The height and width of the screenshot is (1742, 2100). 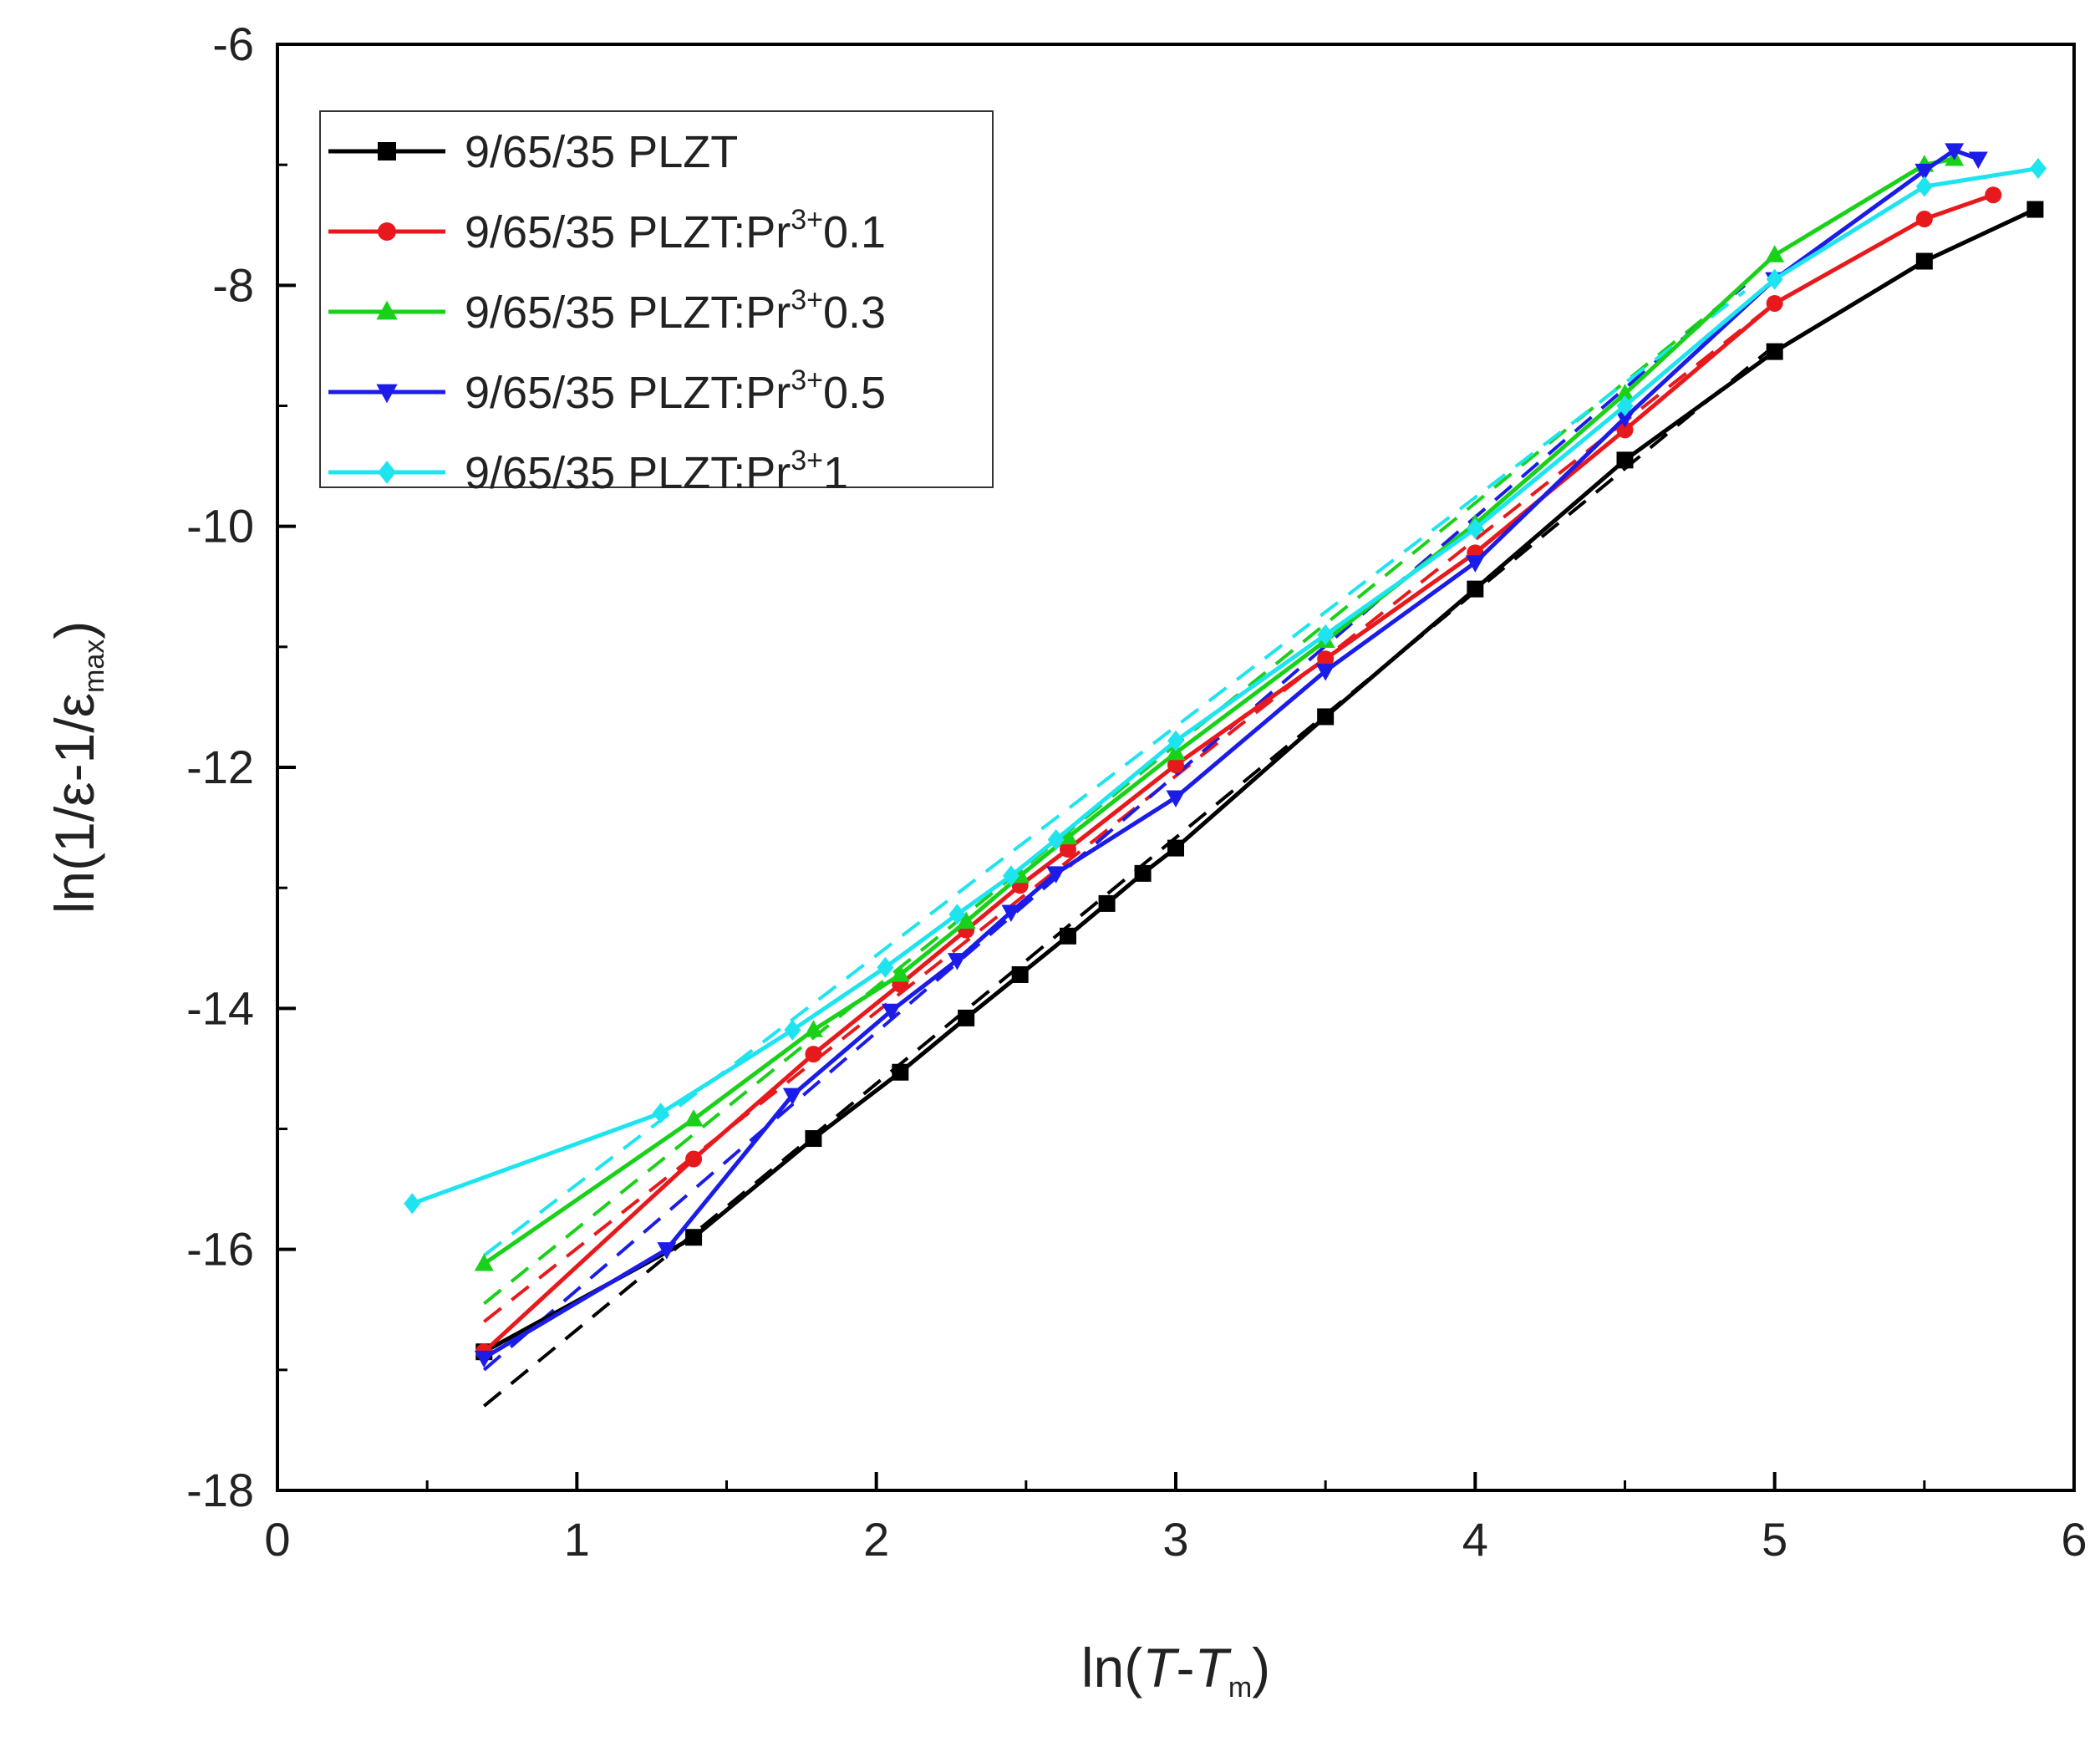 What do you see at coordinates (1175, 1539) in the screenshot?
I see `x-tick-label: 3` at bounding box center [1175, 1539].